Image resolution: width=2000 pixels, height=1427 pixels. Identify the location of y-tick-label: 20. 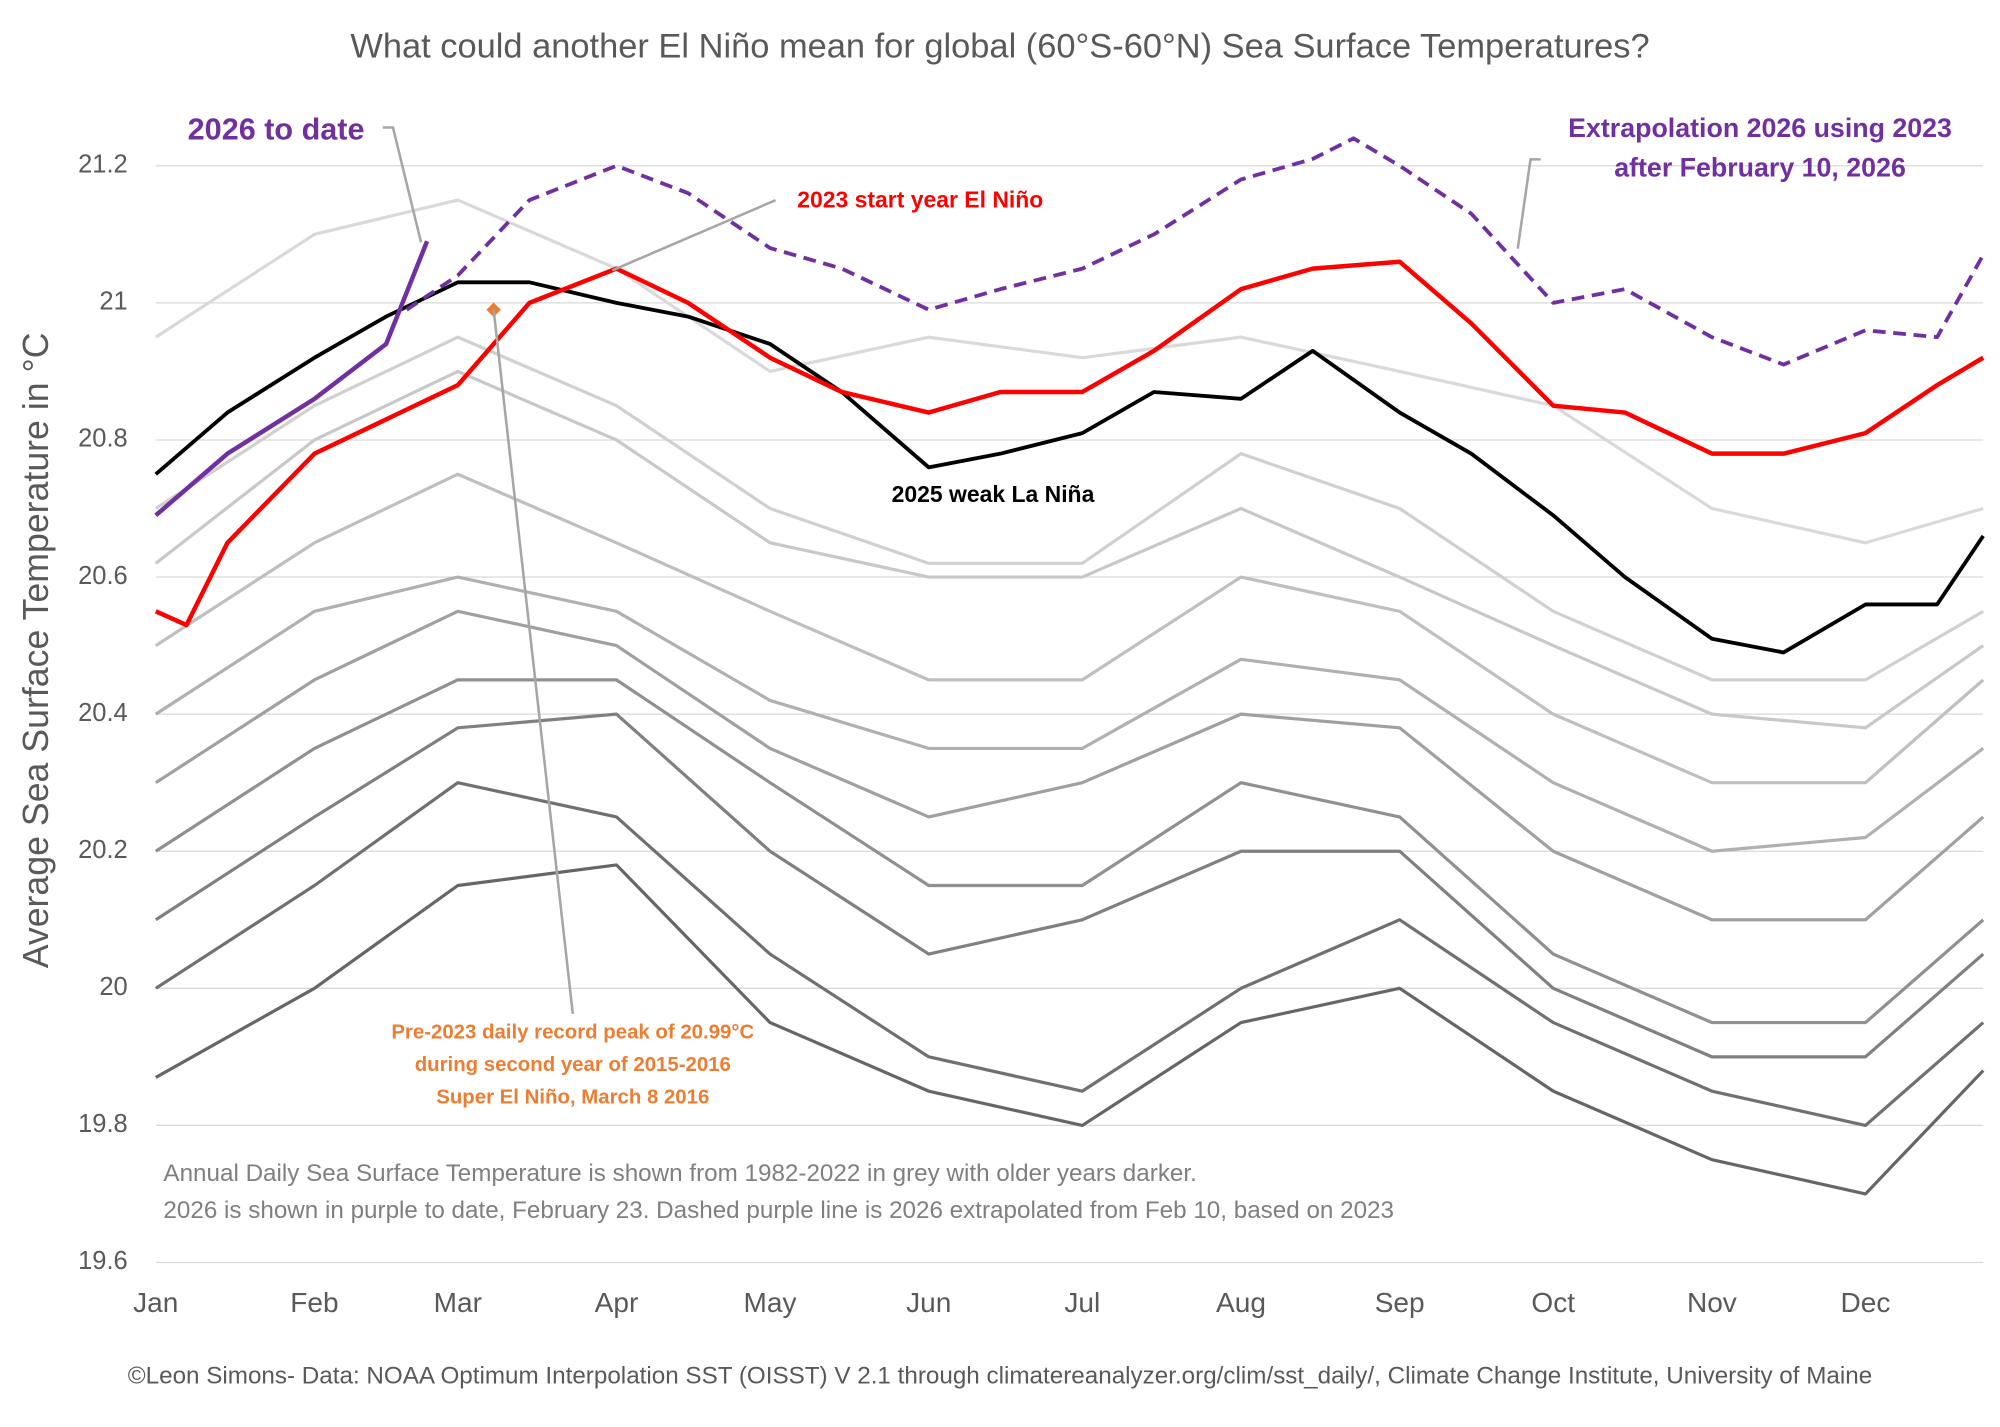
(113, 987).